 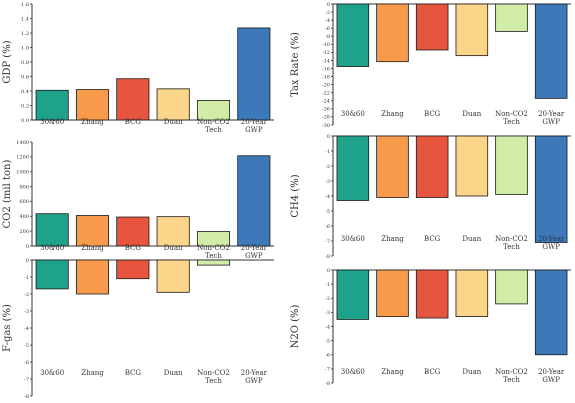 What do you see at coordinates (25, 48) in the screenshot?
I see `y-tick-label: 1.0` at bounding box center [25, 48].